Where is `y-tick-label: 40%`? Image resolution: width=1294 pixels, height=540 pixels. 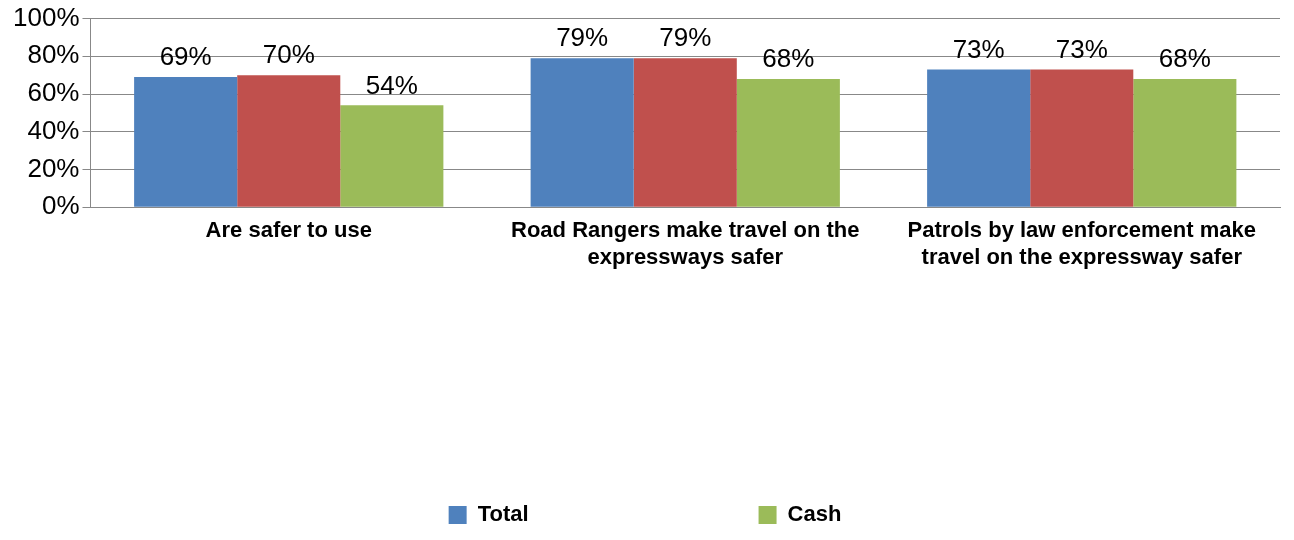
y-tick-label: 40% is located at coordinates (53, 129).